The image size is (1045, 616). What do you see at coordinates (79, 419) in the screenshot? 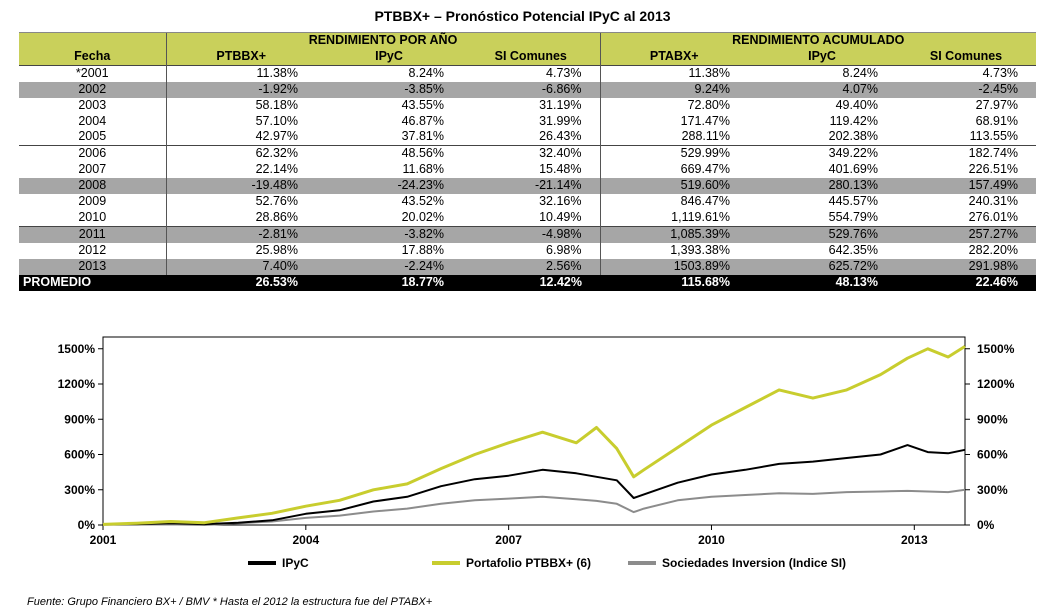
I see `y-tick-label-left: 900%` at bounding box center [79, 419].